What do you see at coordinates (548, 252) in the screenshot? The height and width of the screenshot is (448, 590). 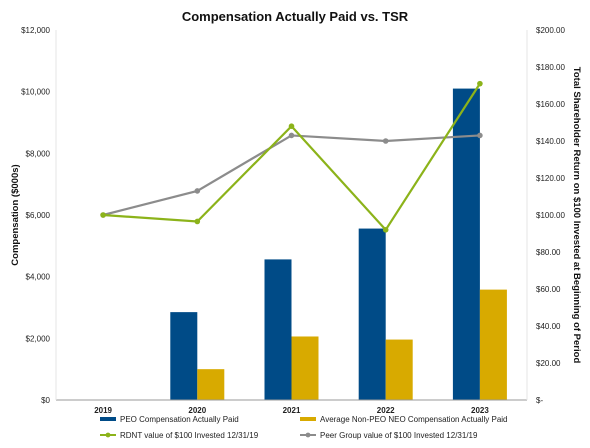 I see `y-tick-right: $80.00` at bounding box center [548, 252].